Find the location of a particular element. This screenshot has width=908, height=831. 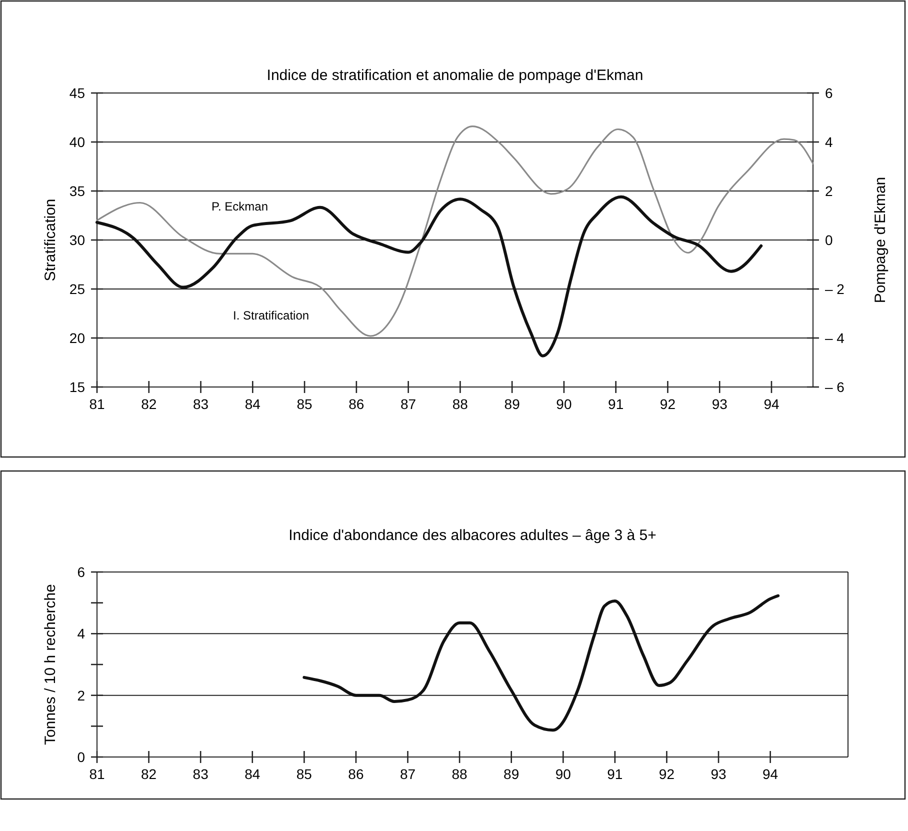

y-tick-label: 15 is located at coordinates (77, 387).